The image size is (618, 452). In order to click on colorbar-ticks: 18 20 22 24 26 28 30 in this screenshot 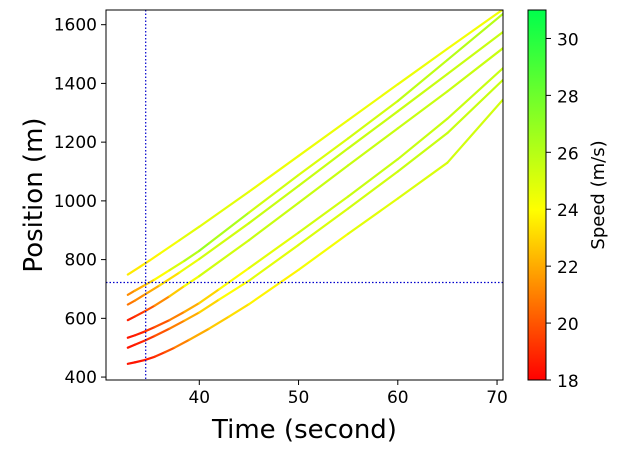, I will do `click(562, 211)`.